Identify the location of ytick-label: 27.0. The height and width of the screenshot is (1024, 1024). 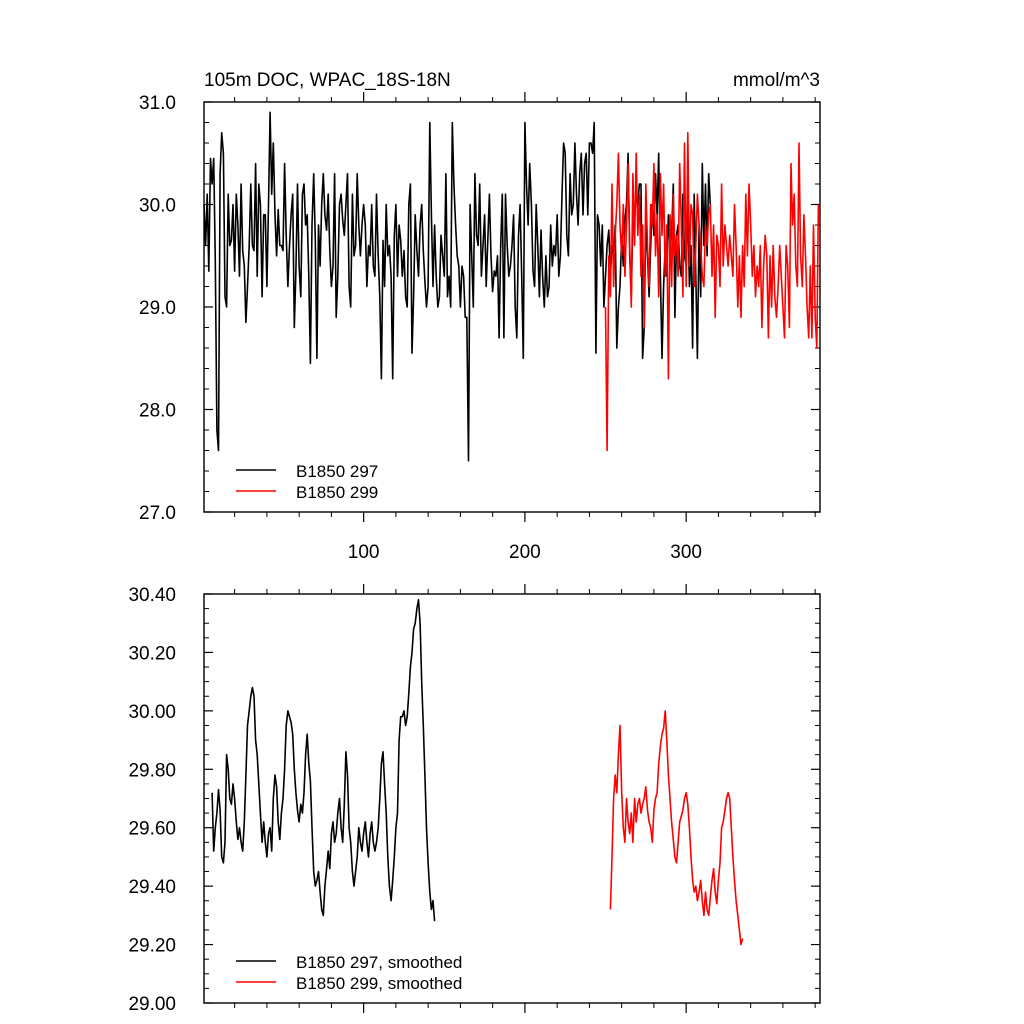
(157, 513).